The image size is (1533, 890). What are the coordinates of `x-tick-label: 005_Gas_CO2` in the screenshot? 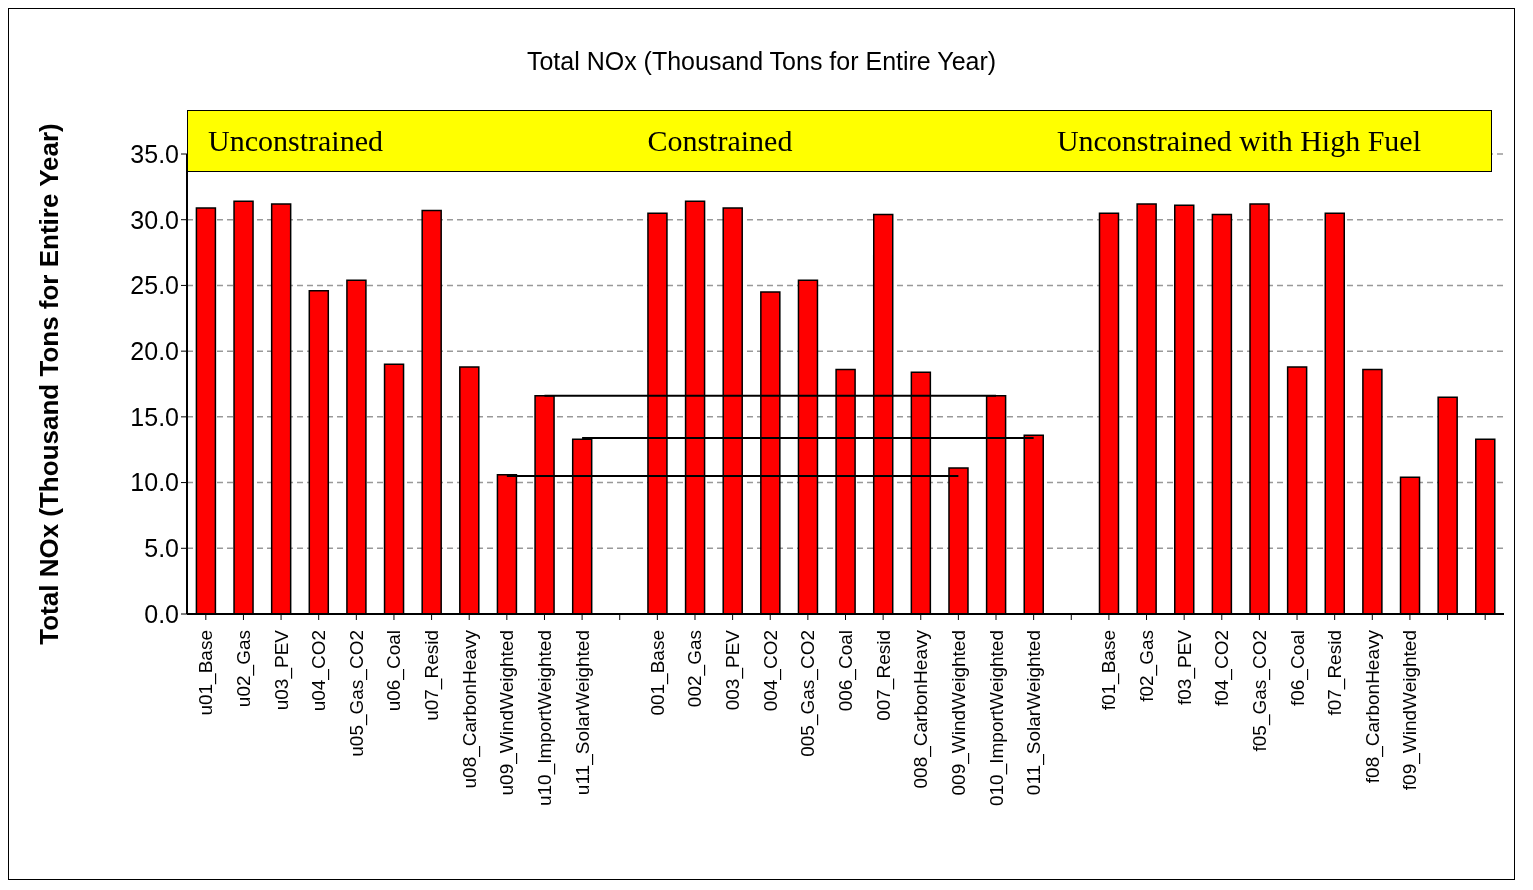 It's located at (808, 693).